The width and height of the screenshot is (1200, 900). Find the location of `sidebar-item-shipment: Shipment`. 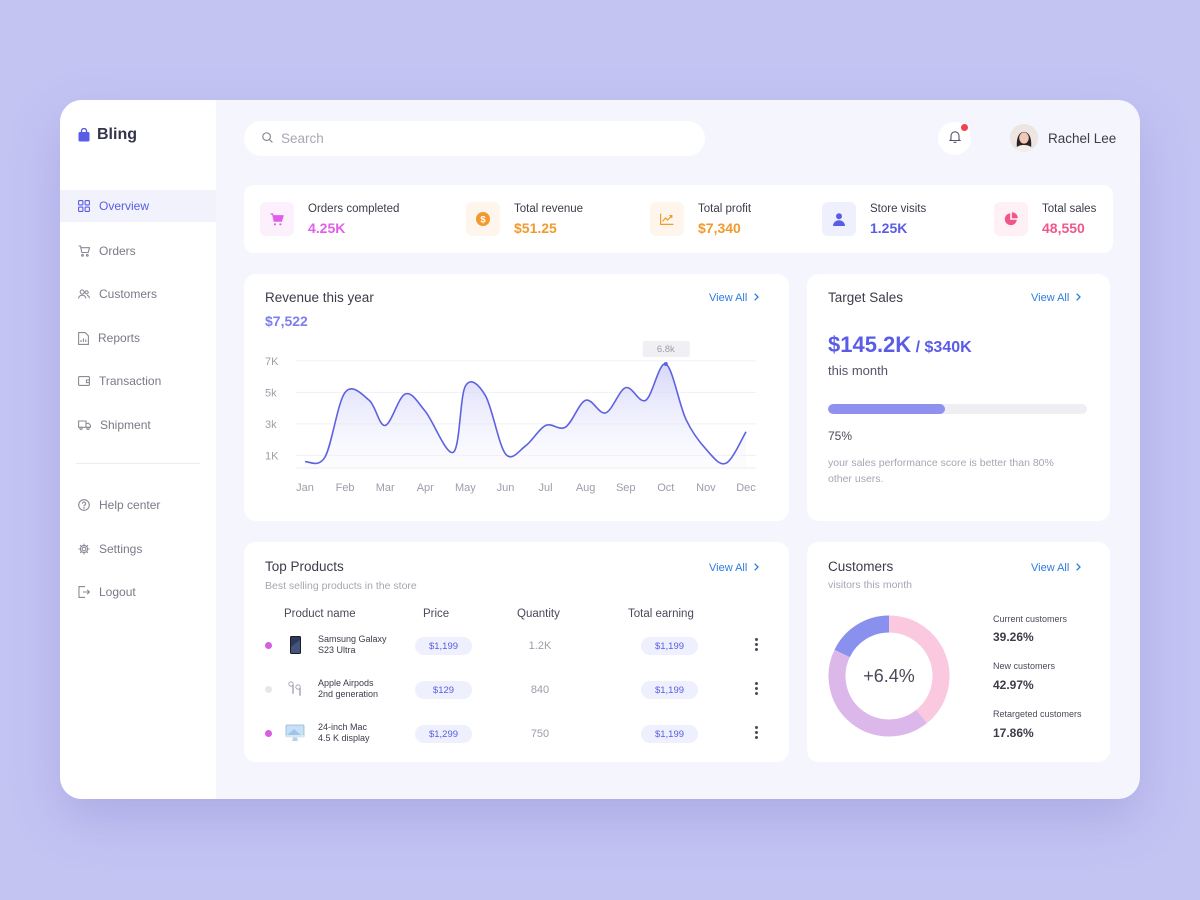

sidebar-item-shipment: Shipment is located at coordinates (138, 425).